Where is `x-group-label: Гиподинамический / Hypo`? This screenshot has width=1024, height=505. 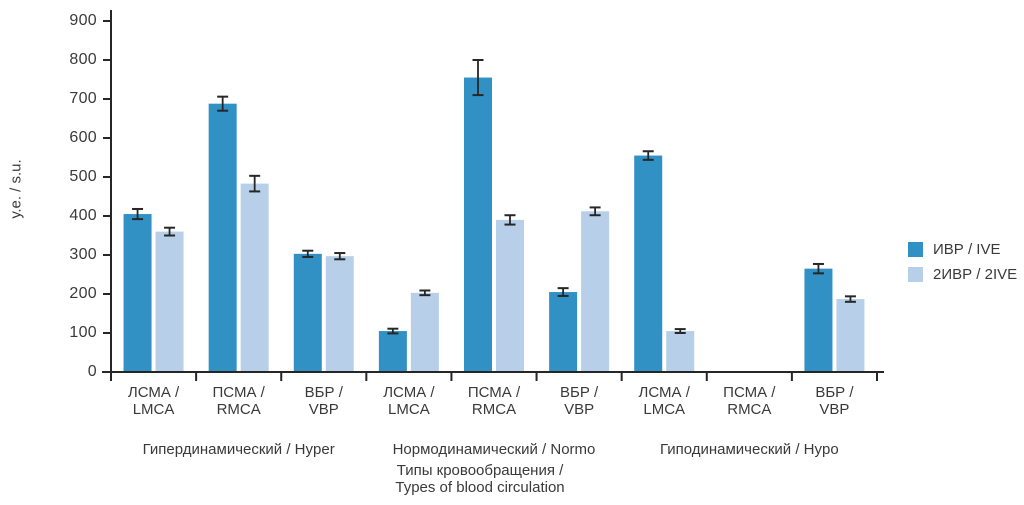
x-group-label: Гиподинамический / Hypo is located at coordinates (749, 449).